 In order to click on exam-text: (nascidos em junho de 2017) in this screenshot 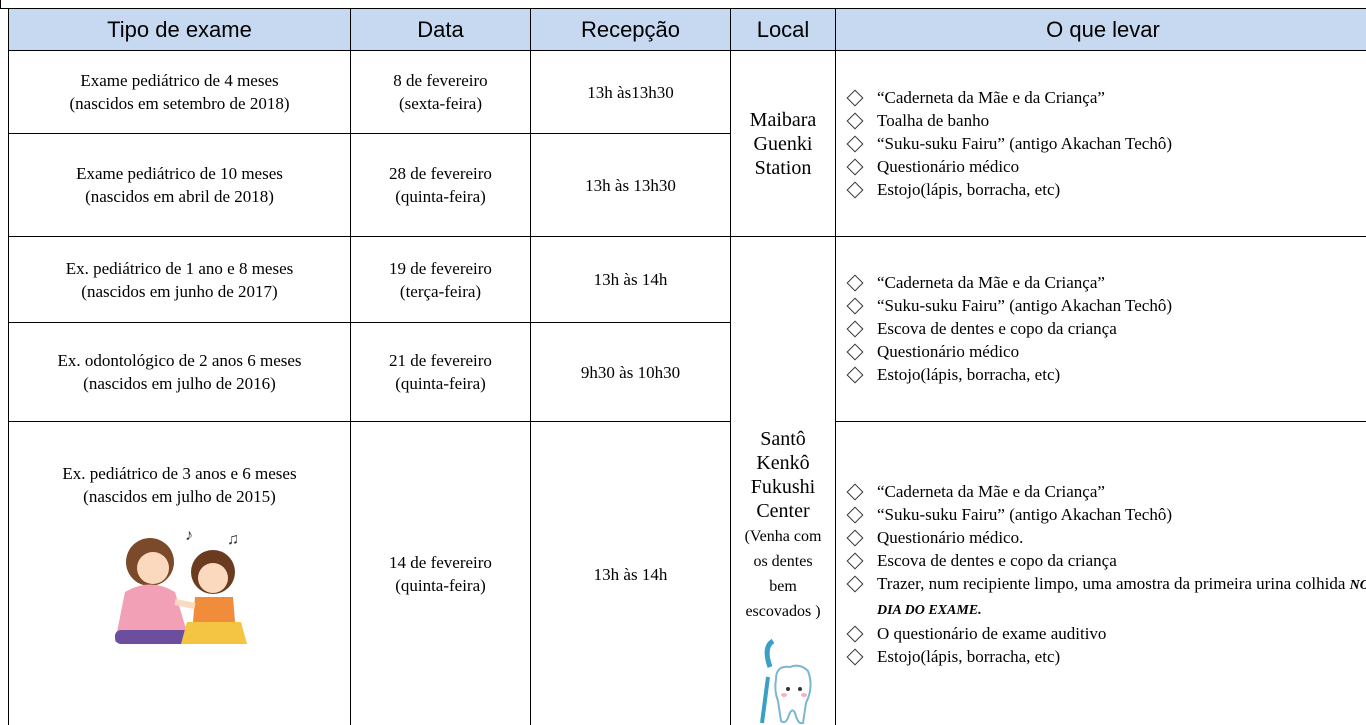, I will do `click(179, 291)`.